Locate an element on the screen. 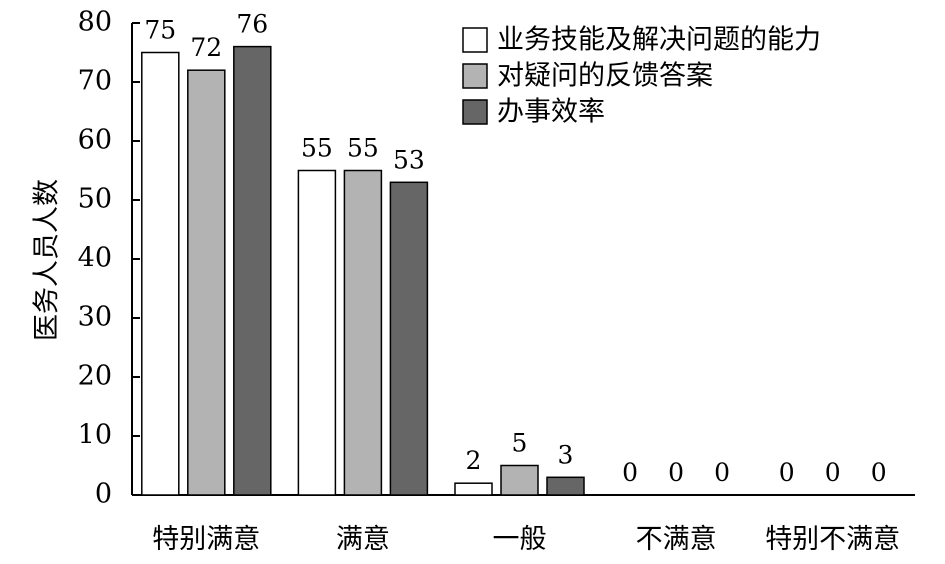 The height and width of the screenshot is (564, 945). data-label: 72 is located at coordinates (206, 47).